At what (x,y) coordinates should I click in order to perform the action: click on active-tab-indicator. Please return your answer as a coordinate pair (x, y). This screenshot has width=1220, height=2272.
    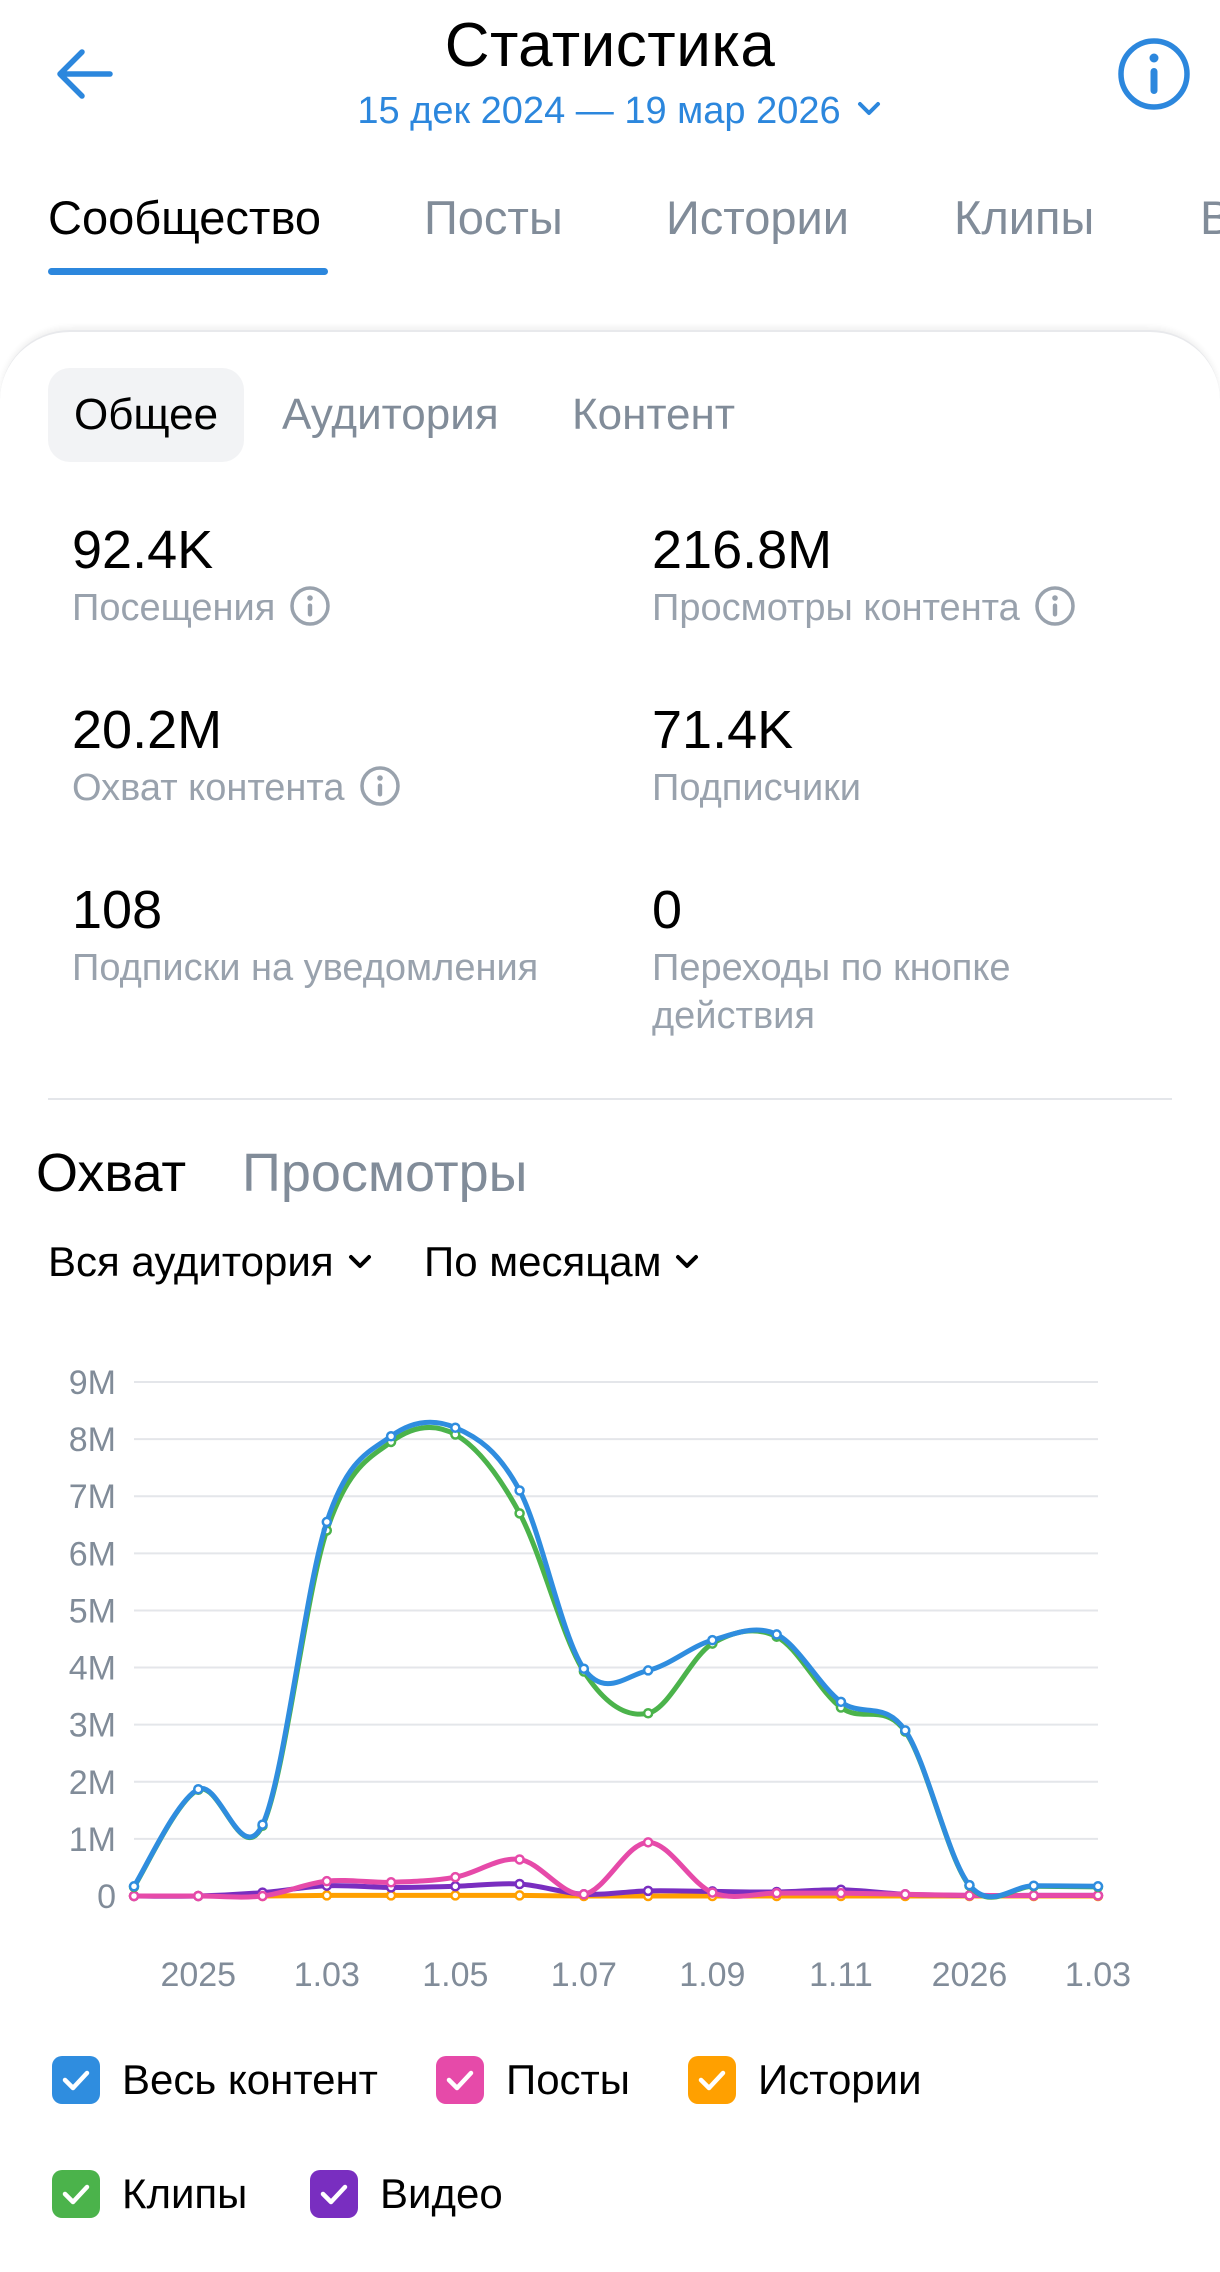
    Looking at the image, I should click on (188, 271).